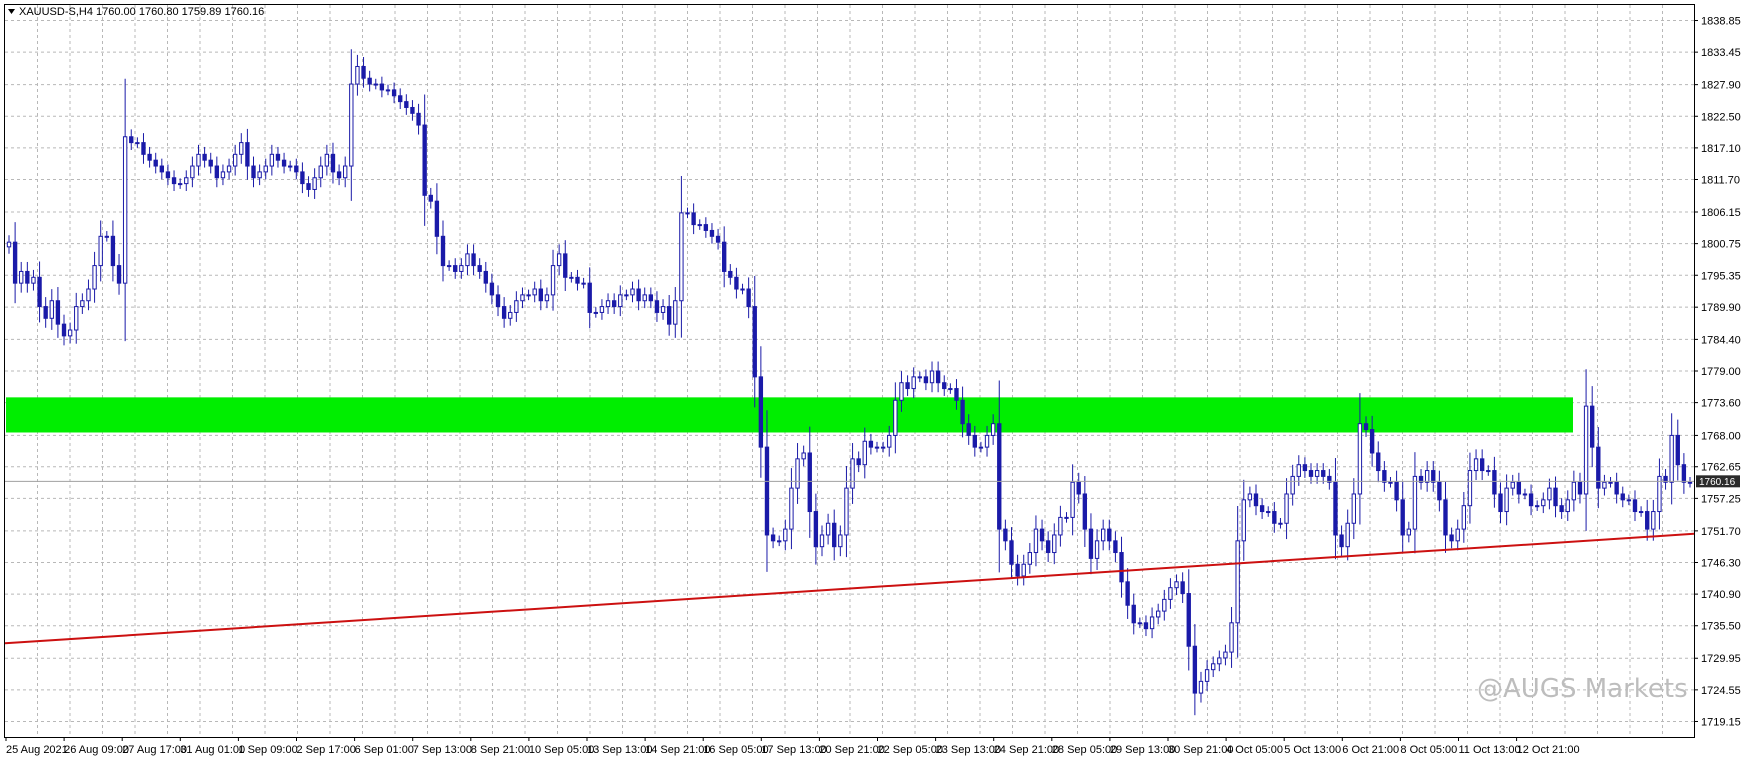 The height and width of the screenshot is (762, 1742). Describe the element at coordinates (267, 750) in the screenshot. I see `x-tick-label: 1 Sep 09:00` at that location.